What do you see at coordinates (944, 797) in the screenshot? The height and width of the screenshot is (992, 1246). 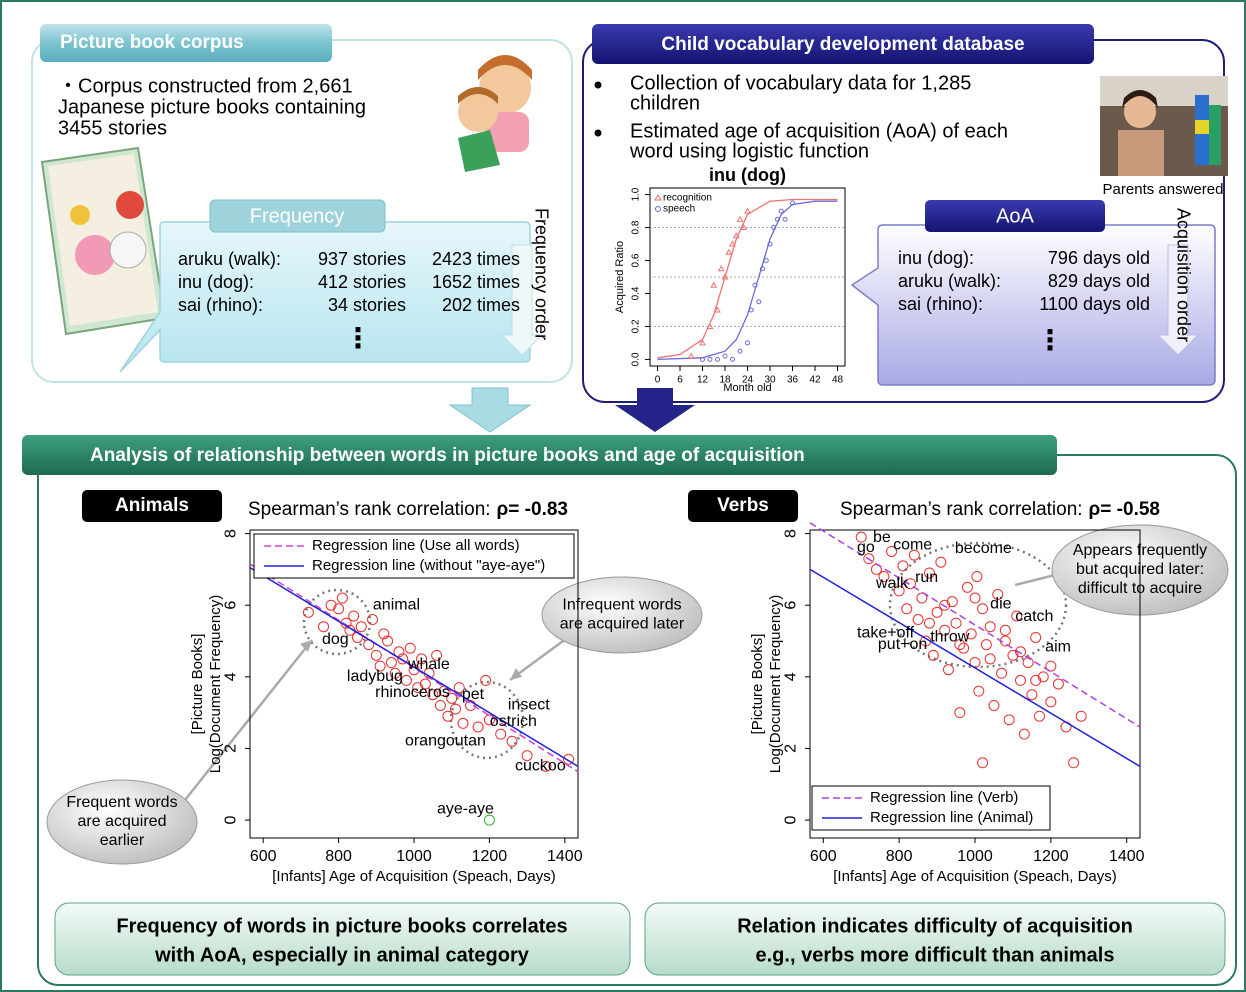 I see `legend-label: Regression line (Verb)` at bounding box center [944, 797].